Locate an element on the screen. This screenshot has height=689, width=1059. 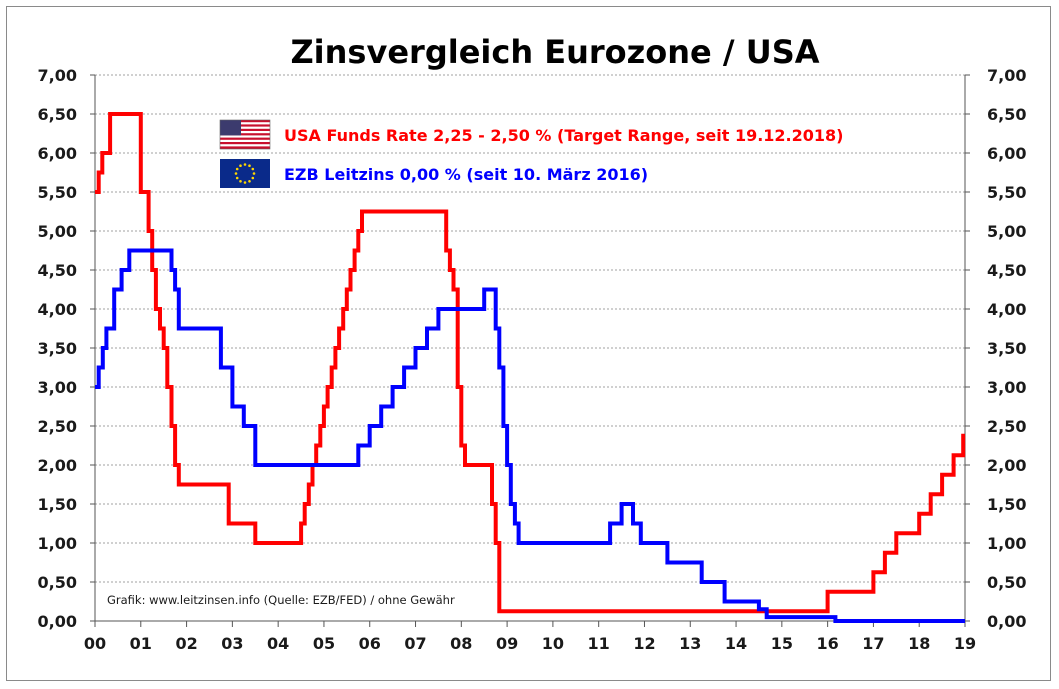
y-tick-label-right: 3,00 is located at coordinates (1006, 387).